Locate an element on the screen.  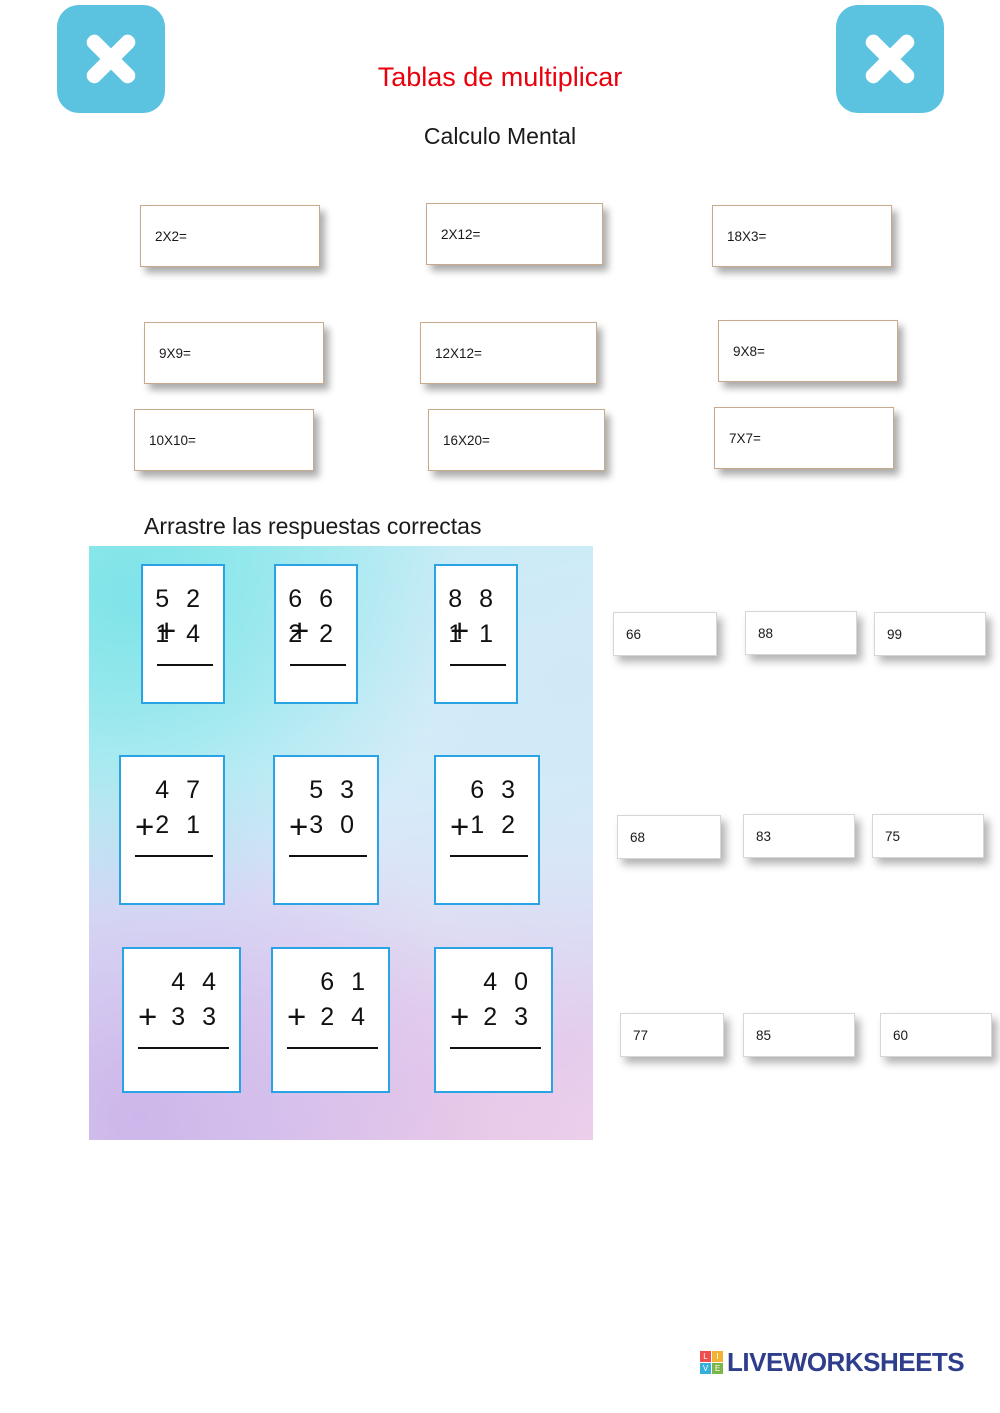
sum-digits-5: 5 3 3 0 is located at coordinates (334, 808).